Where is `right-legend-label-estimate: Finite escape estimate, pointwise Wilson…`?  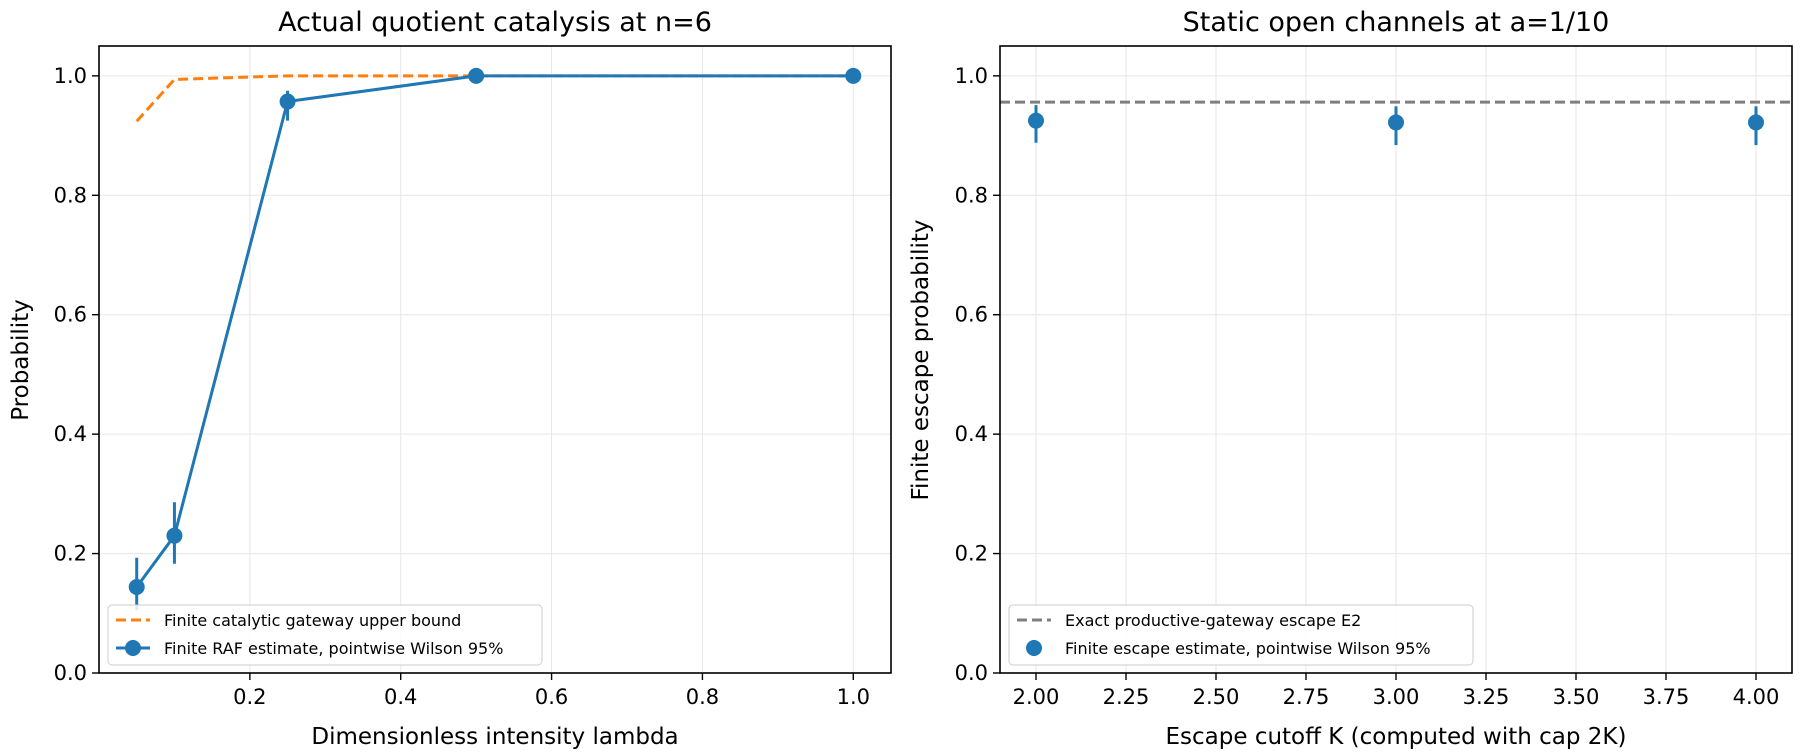 right-legend-label-estimate: Finite escape estimate, pointwise Wilson… is located at coordinates (1248, 648).